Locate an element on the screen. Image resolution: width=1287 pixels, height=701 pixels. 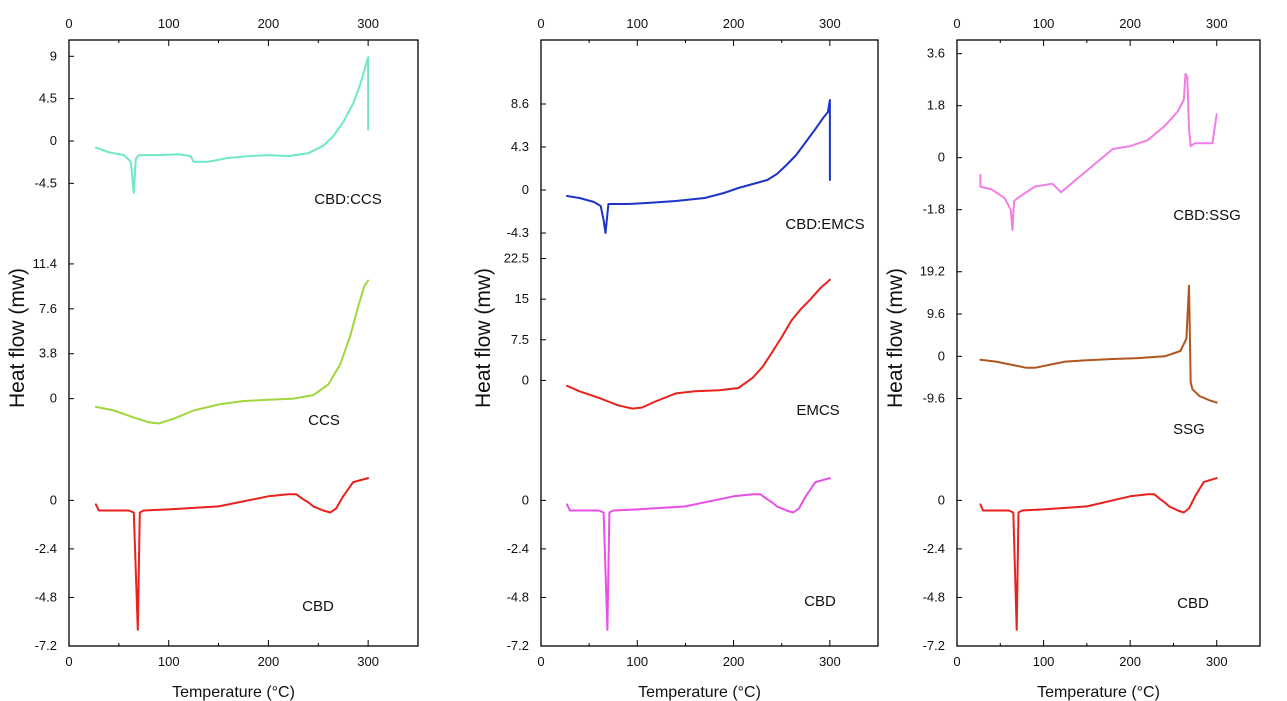
y-tick-label: 19.2 is located at coordinates (932, 271).